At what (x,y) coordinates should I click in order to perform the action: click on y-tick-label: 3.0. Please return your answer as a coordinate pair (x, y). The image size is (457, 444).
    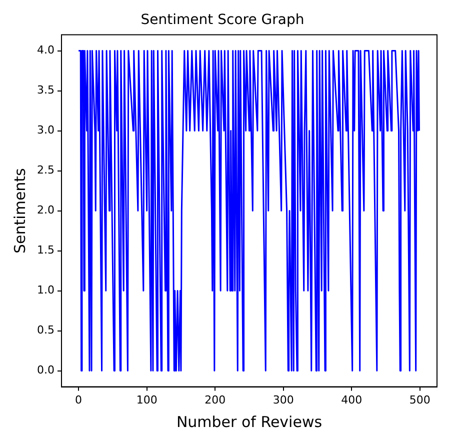
    Looking at the image, I should click on (45, 130).